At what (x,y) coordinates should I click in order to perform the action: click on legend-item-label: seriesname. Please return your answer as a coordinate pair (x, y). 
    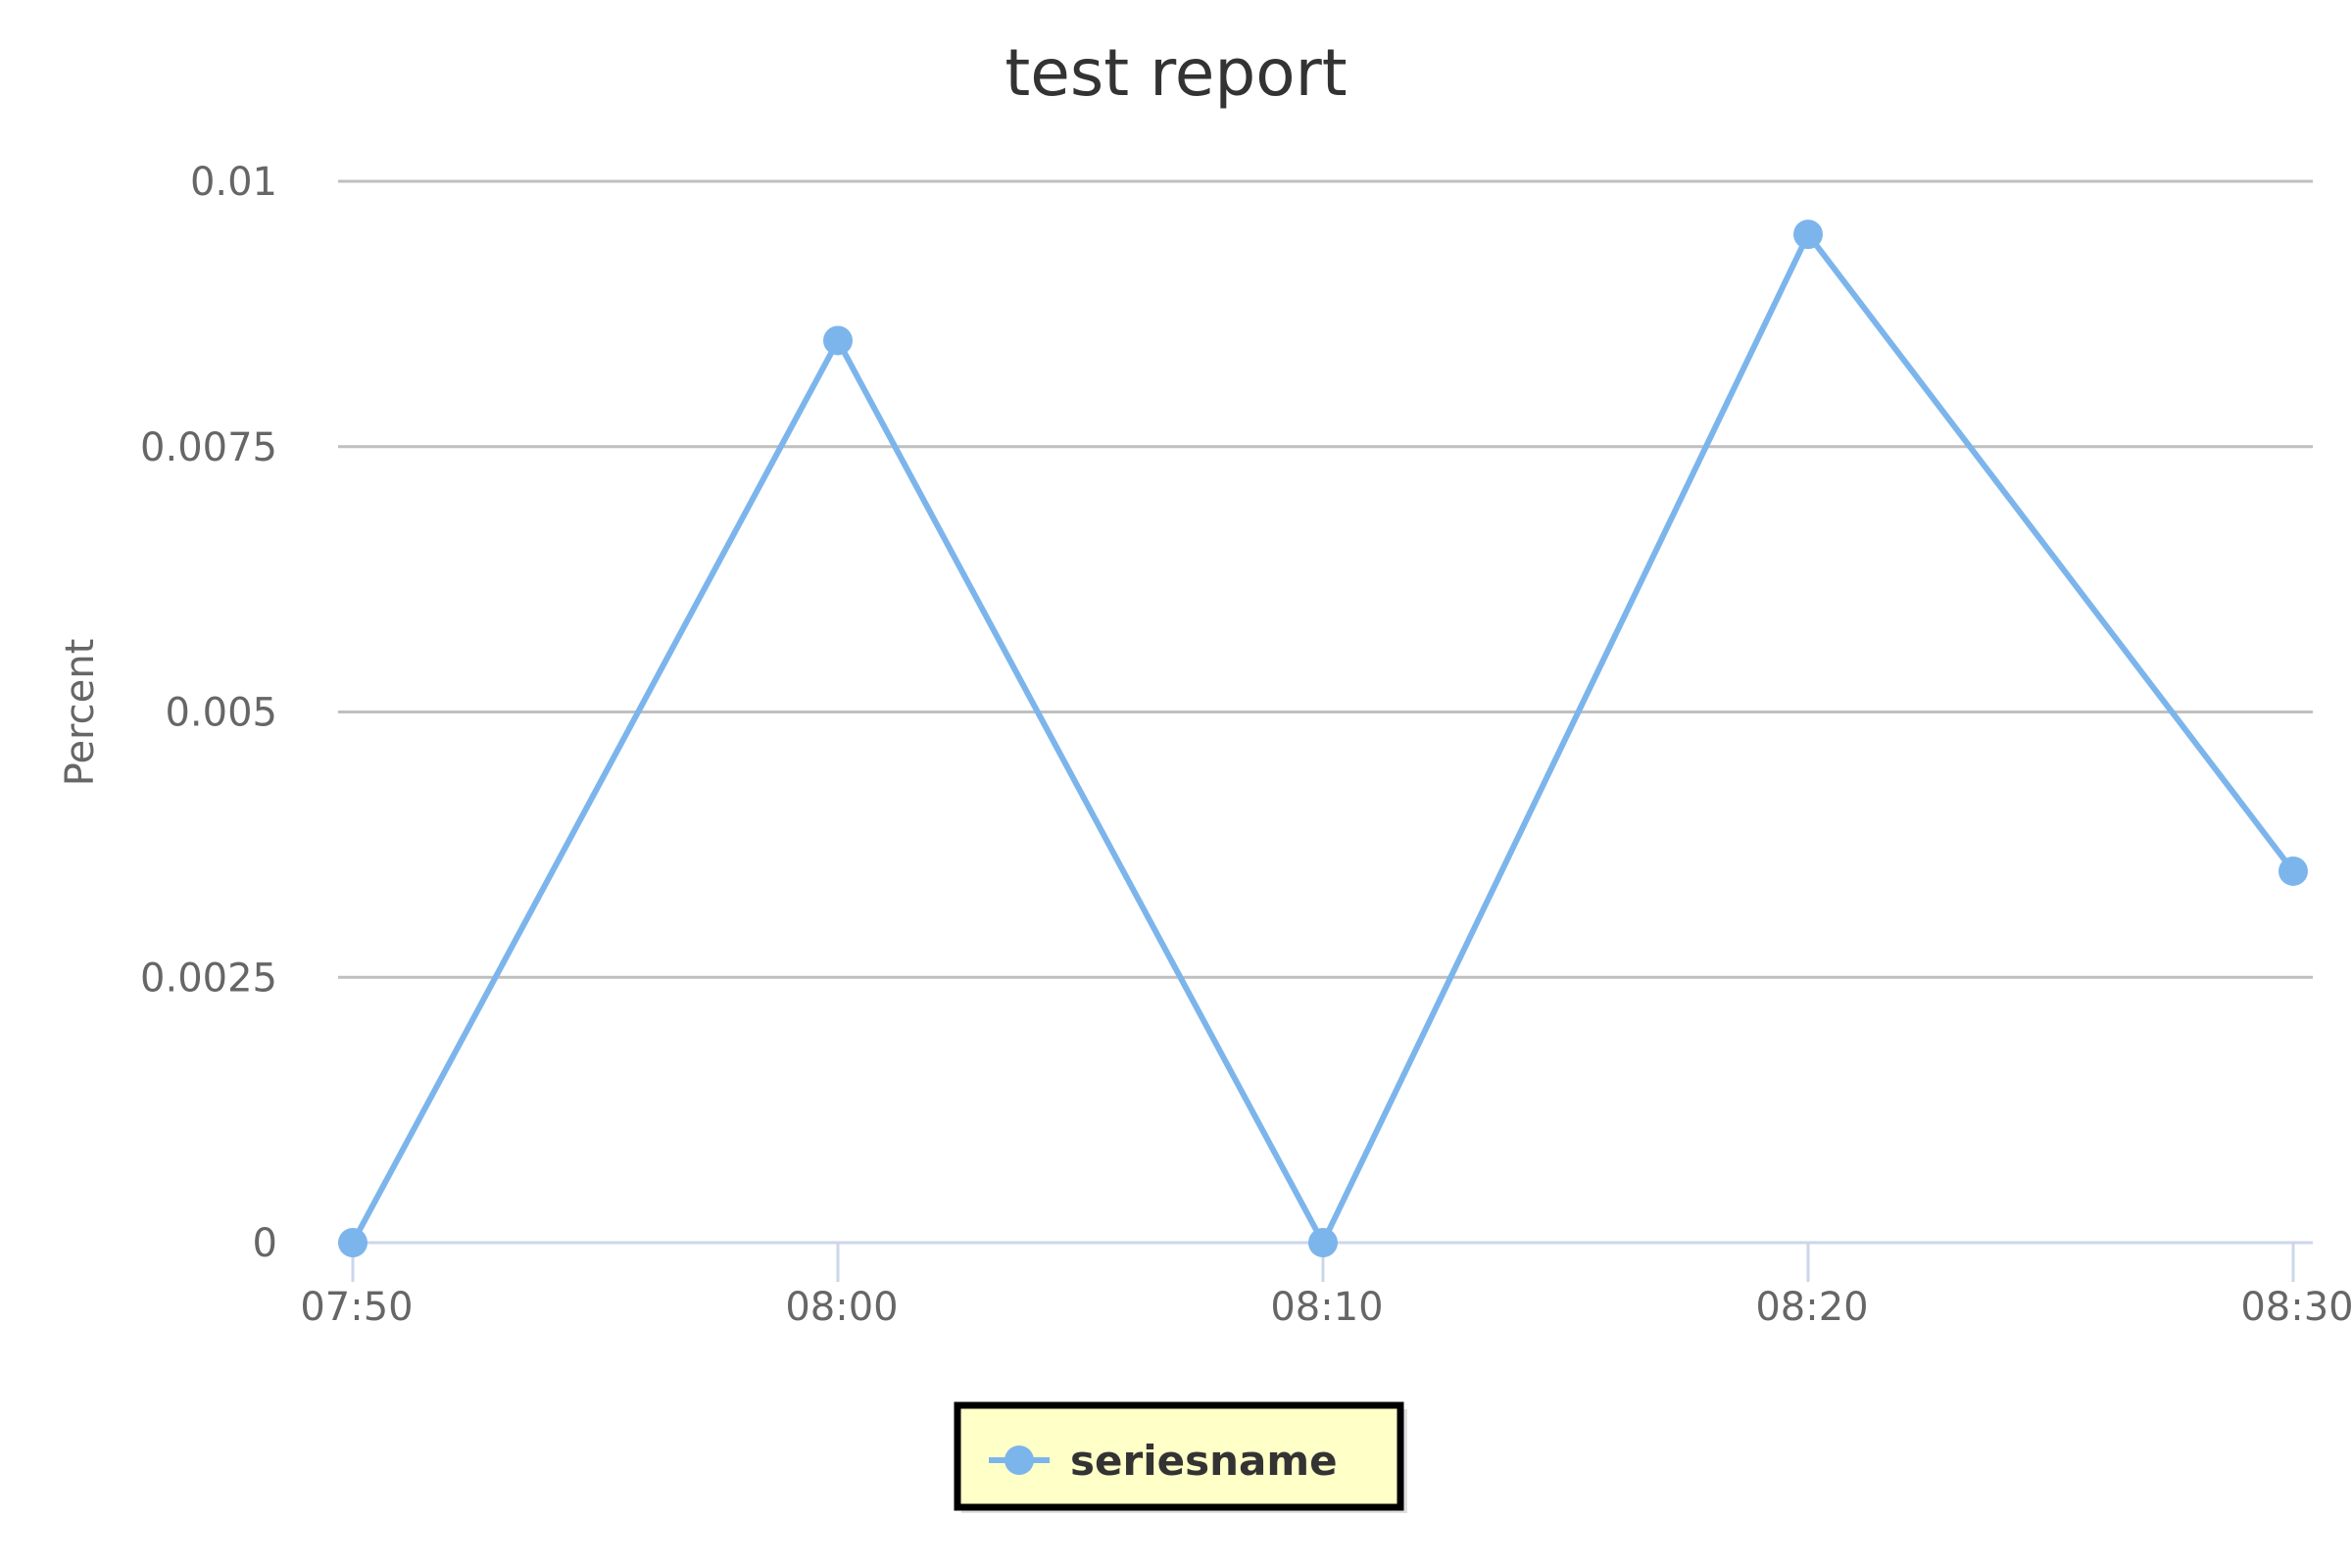
    Looking at the image, I should click on (1204, 1461).